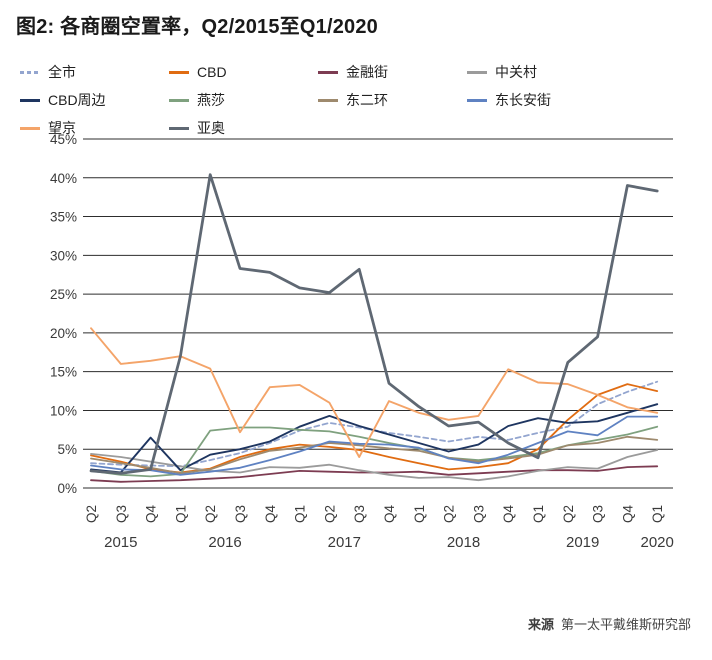 This screenshot has height=660, width=712. I want to click on year-label: 2019, so click(582, 542).